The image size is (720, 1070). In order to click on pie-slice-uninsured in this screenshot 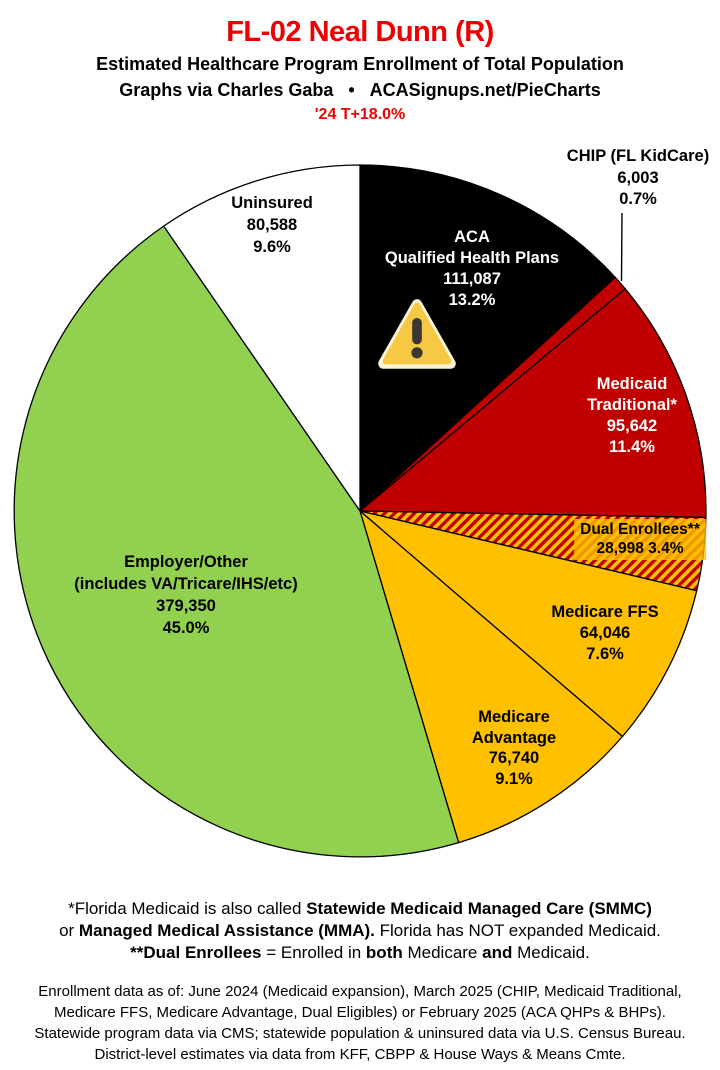, I will do `click(261, 339)`.